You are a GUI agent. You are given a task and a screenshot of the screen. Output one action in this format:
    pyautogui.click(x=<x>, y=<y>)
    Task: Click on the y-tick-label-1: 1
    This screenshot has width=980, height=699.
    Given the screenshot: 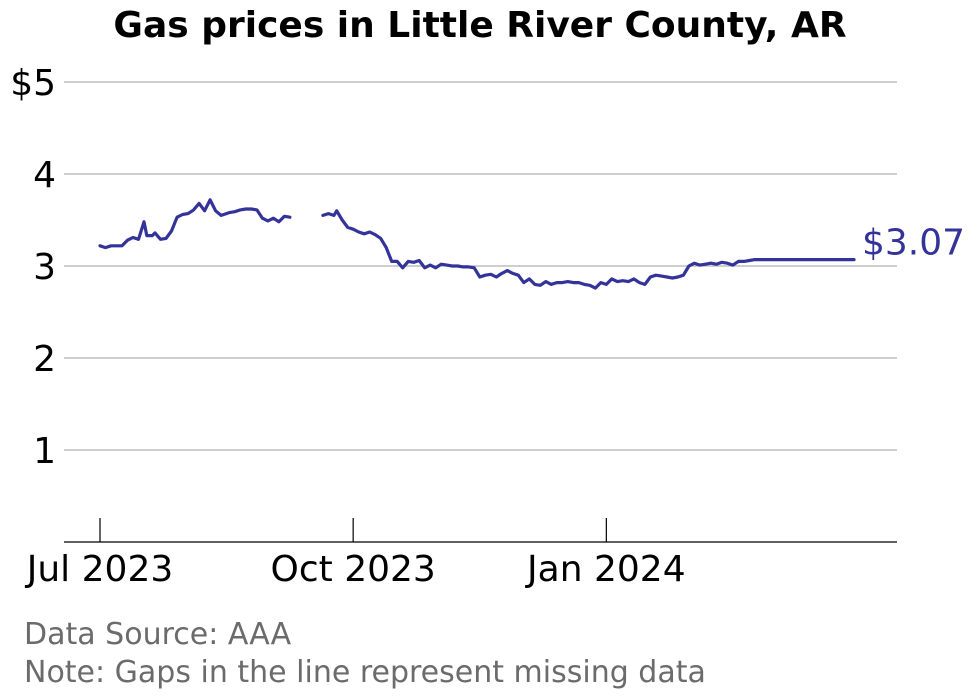 What is the action you would take?
    pyautogui.click(x=44, y=451)
    